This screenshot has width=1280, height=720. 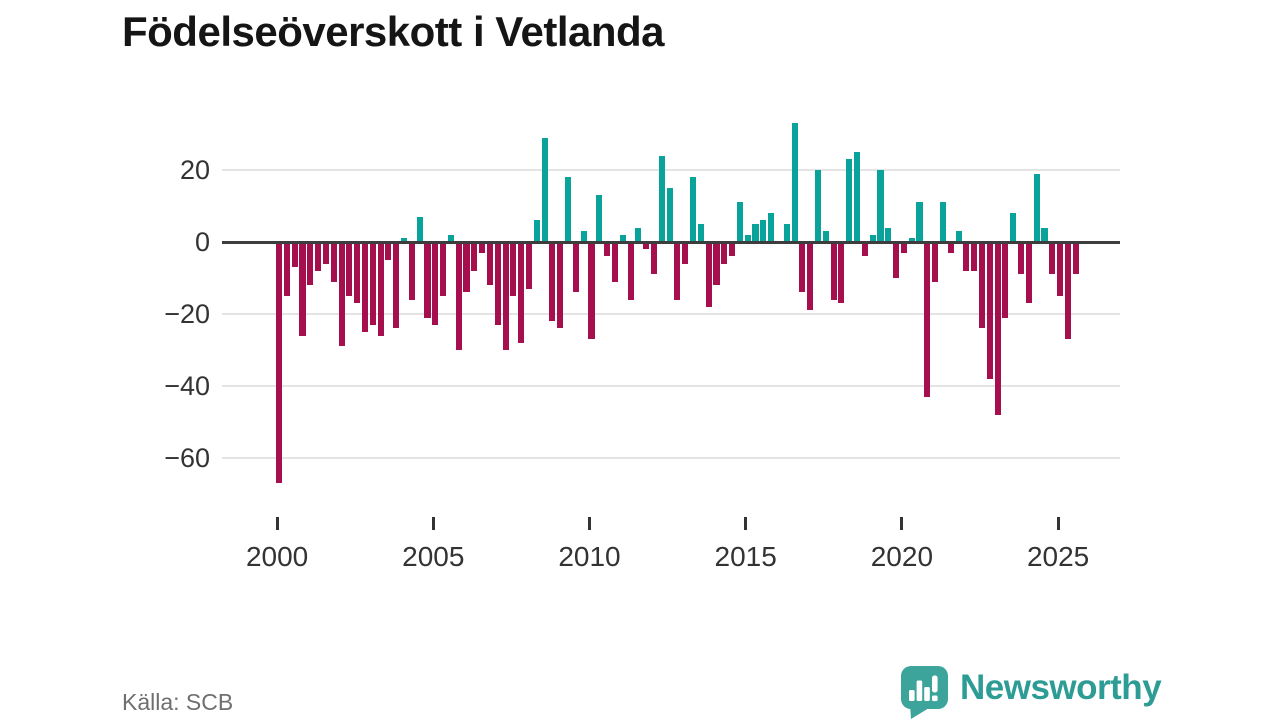 I want to click on bar-2023Q3, so click(x=1013, y=227).